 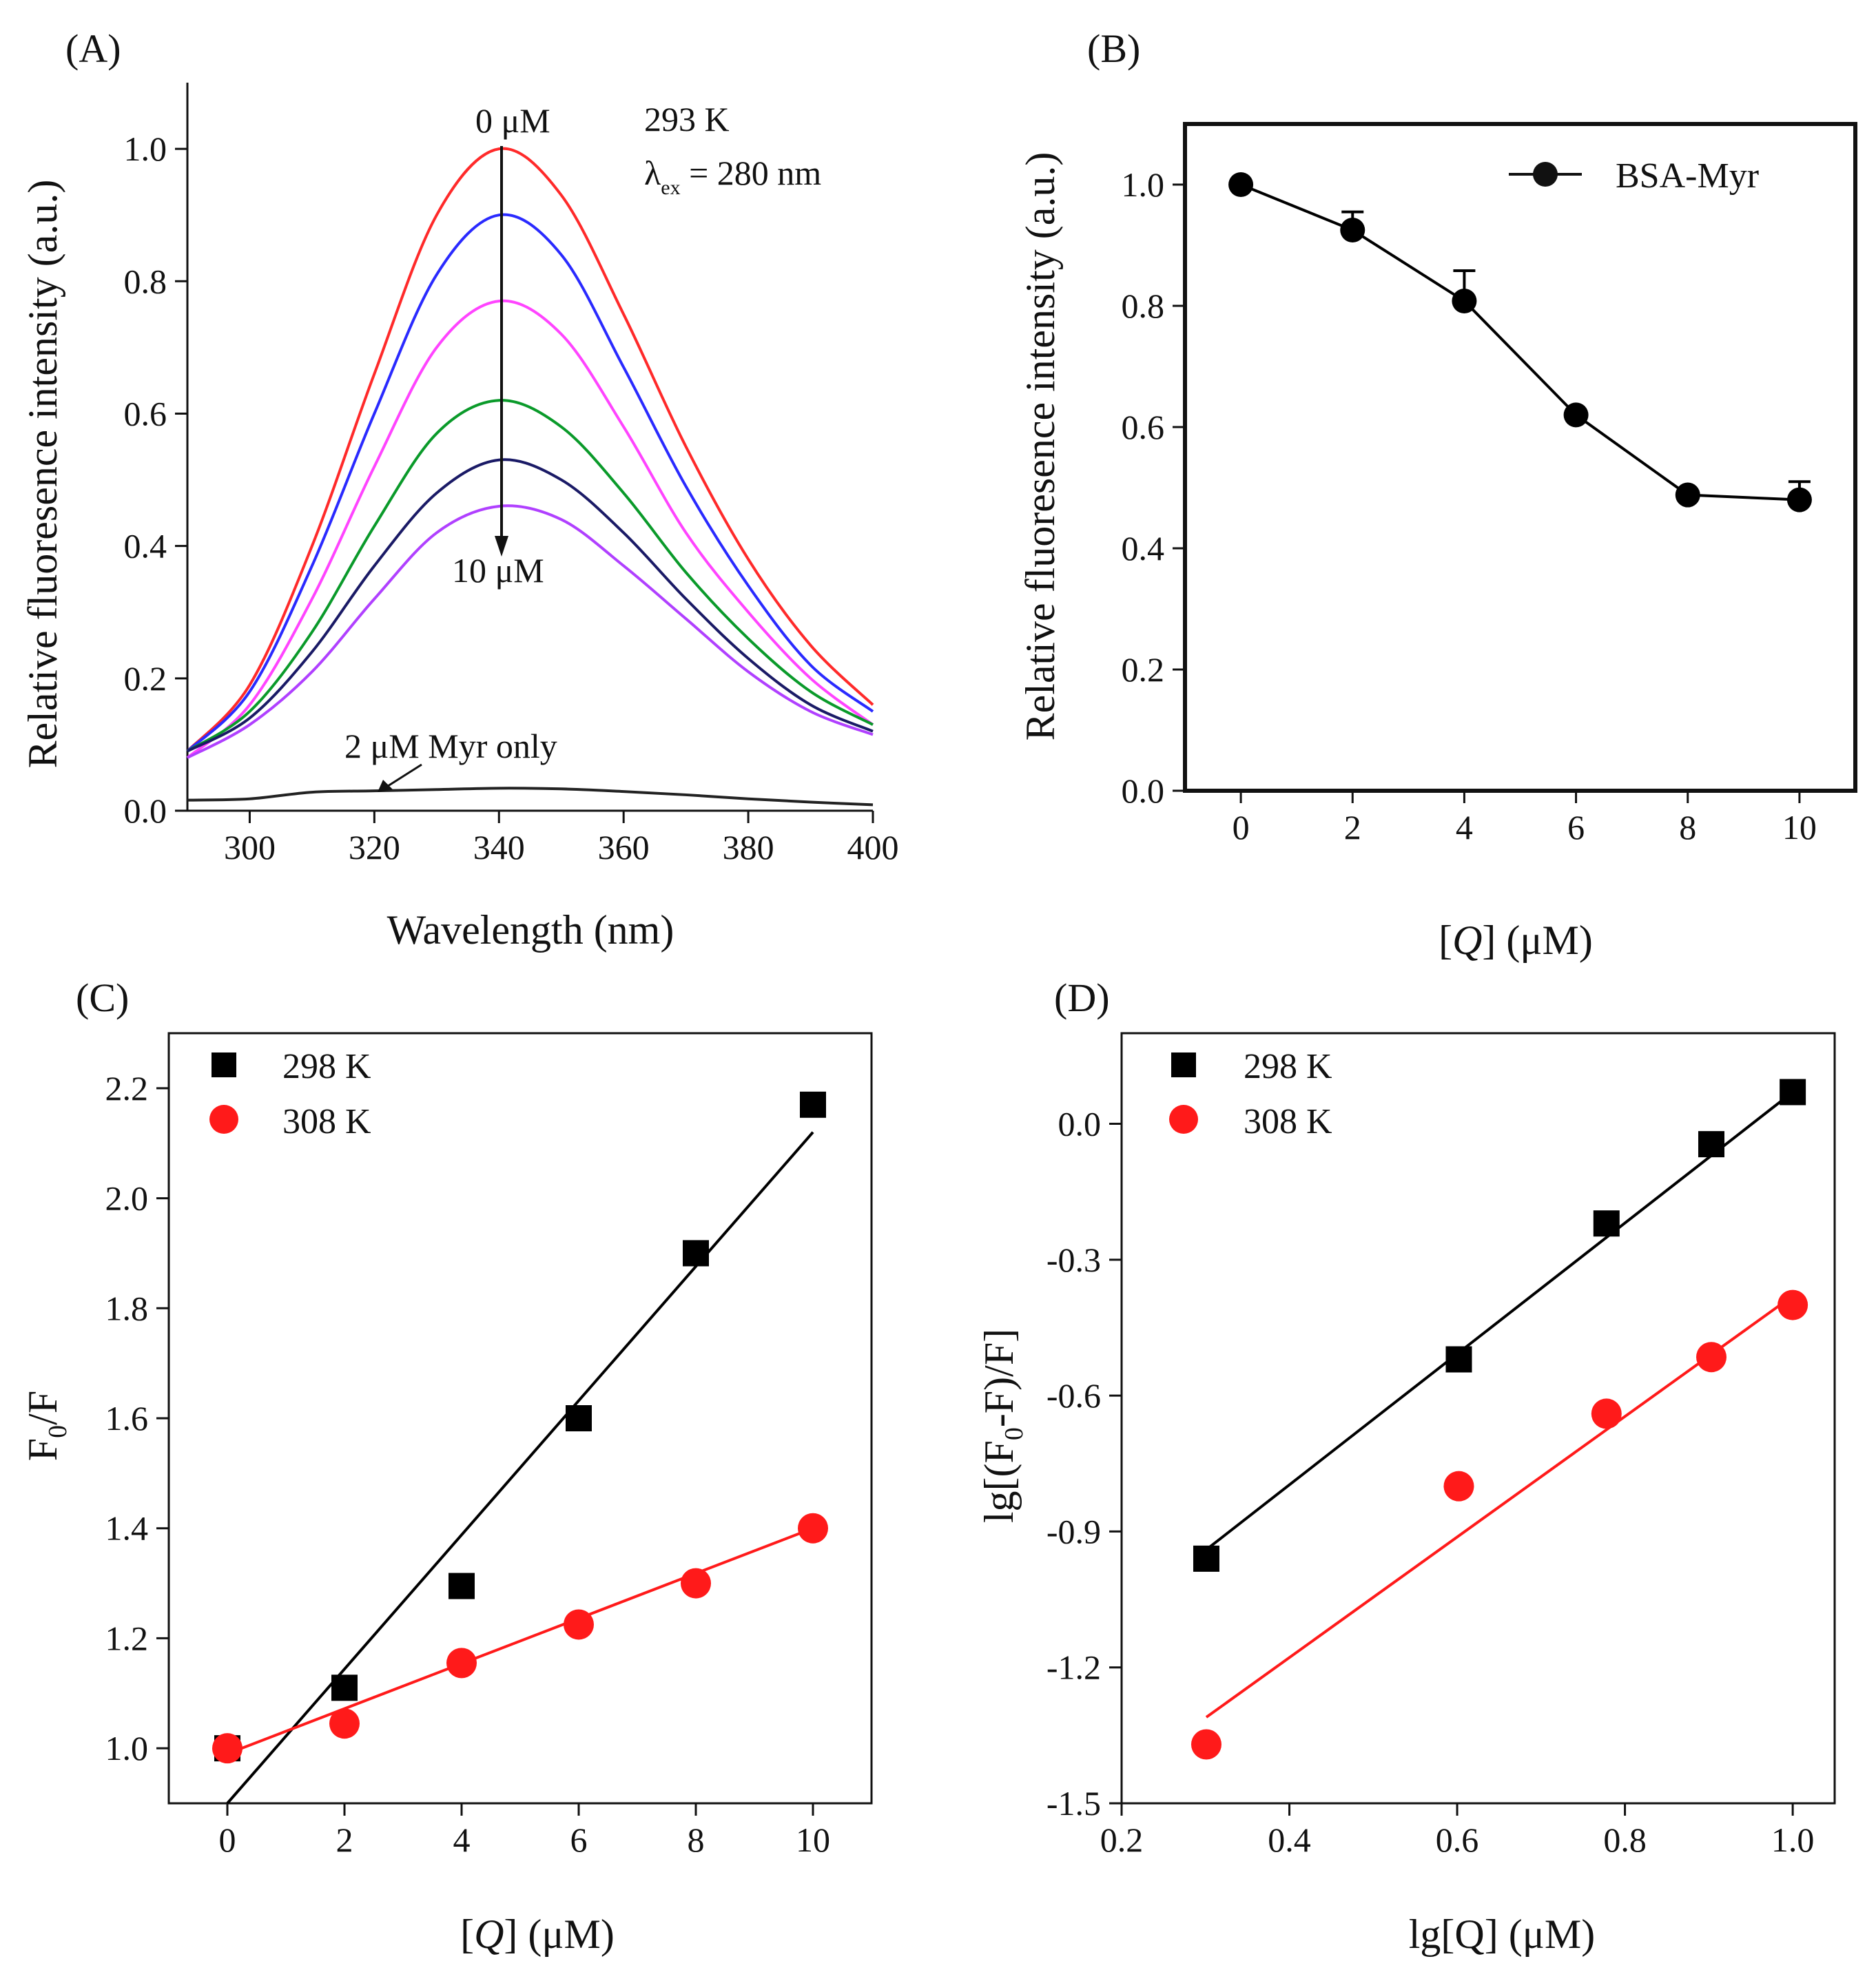 What do you see at coordinates (520, 1448) in the screenshot?
I see `panel-c-series` at bounding box center [520, 1448].